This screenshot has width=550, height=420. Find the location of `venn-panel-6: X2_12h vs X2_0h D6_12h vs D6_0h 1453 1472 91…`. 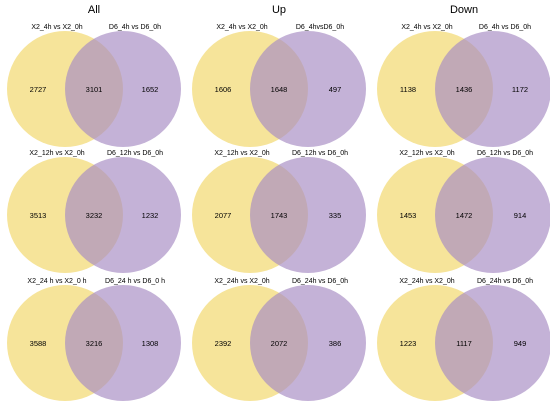

venn-panel-6: X2_12h vs X2_0h D6_12h vs D6_0h 1453 1472 91… is located at coordinates (463, 211).